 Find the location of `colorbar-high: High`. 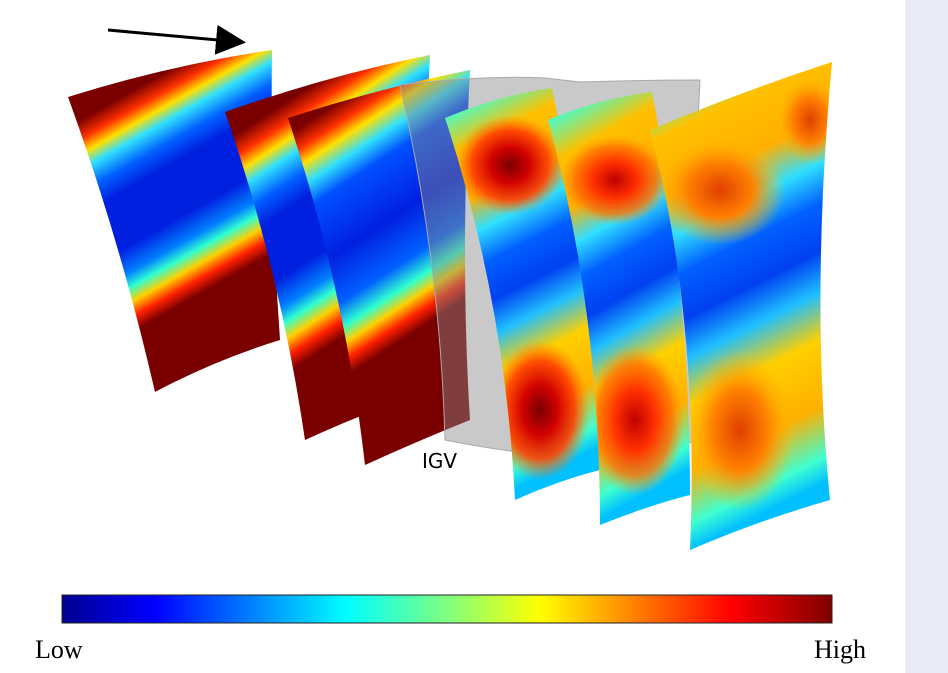

colorbar-high: High is located at coordinates (840, 649).